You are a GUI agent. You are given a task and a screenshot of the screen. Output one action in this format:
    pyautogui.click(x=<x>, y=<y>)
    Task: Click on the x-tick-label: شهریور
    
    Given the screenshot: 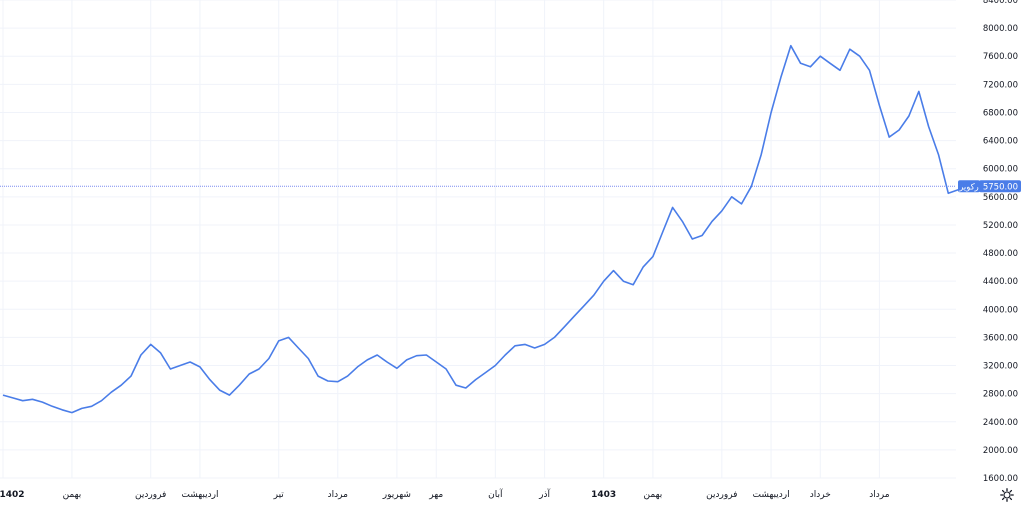 What is the action you would take?
    pyautogui.click(x=396, y=495)
    